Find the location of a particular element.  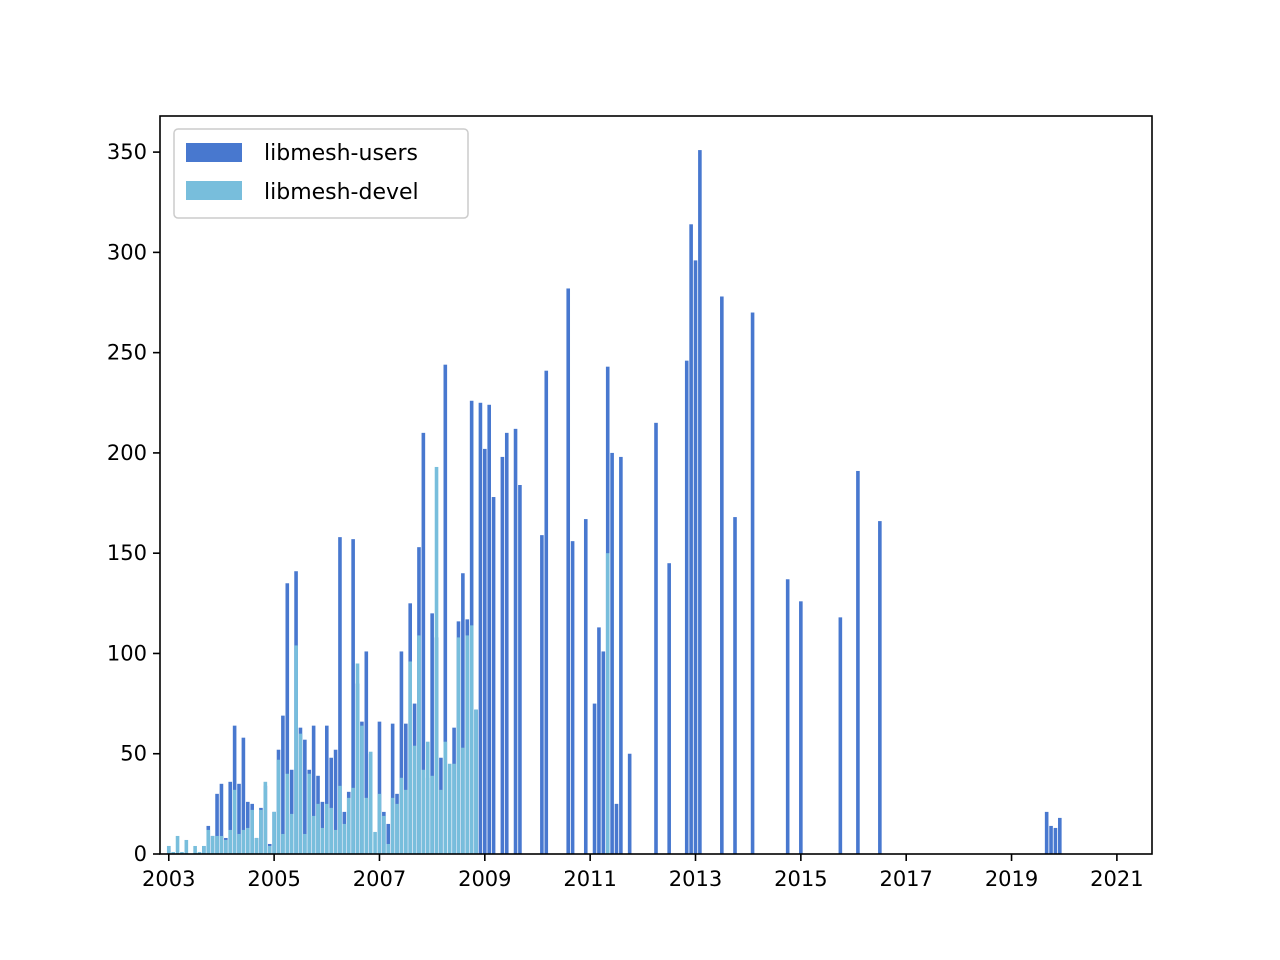

y-tick-label: 50 is located at coordinates (133, 754).